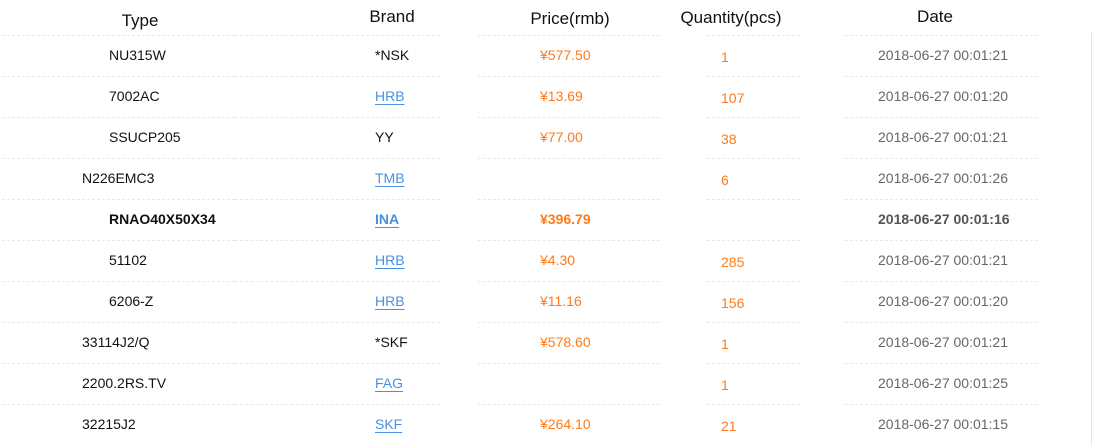 This screenshot has height=445, width=1094. I want to click on table-row: 6206-Z HRB ¥11.16 156 2018-06-27 00:01:20, so click(547, 301).